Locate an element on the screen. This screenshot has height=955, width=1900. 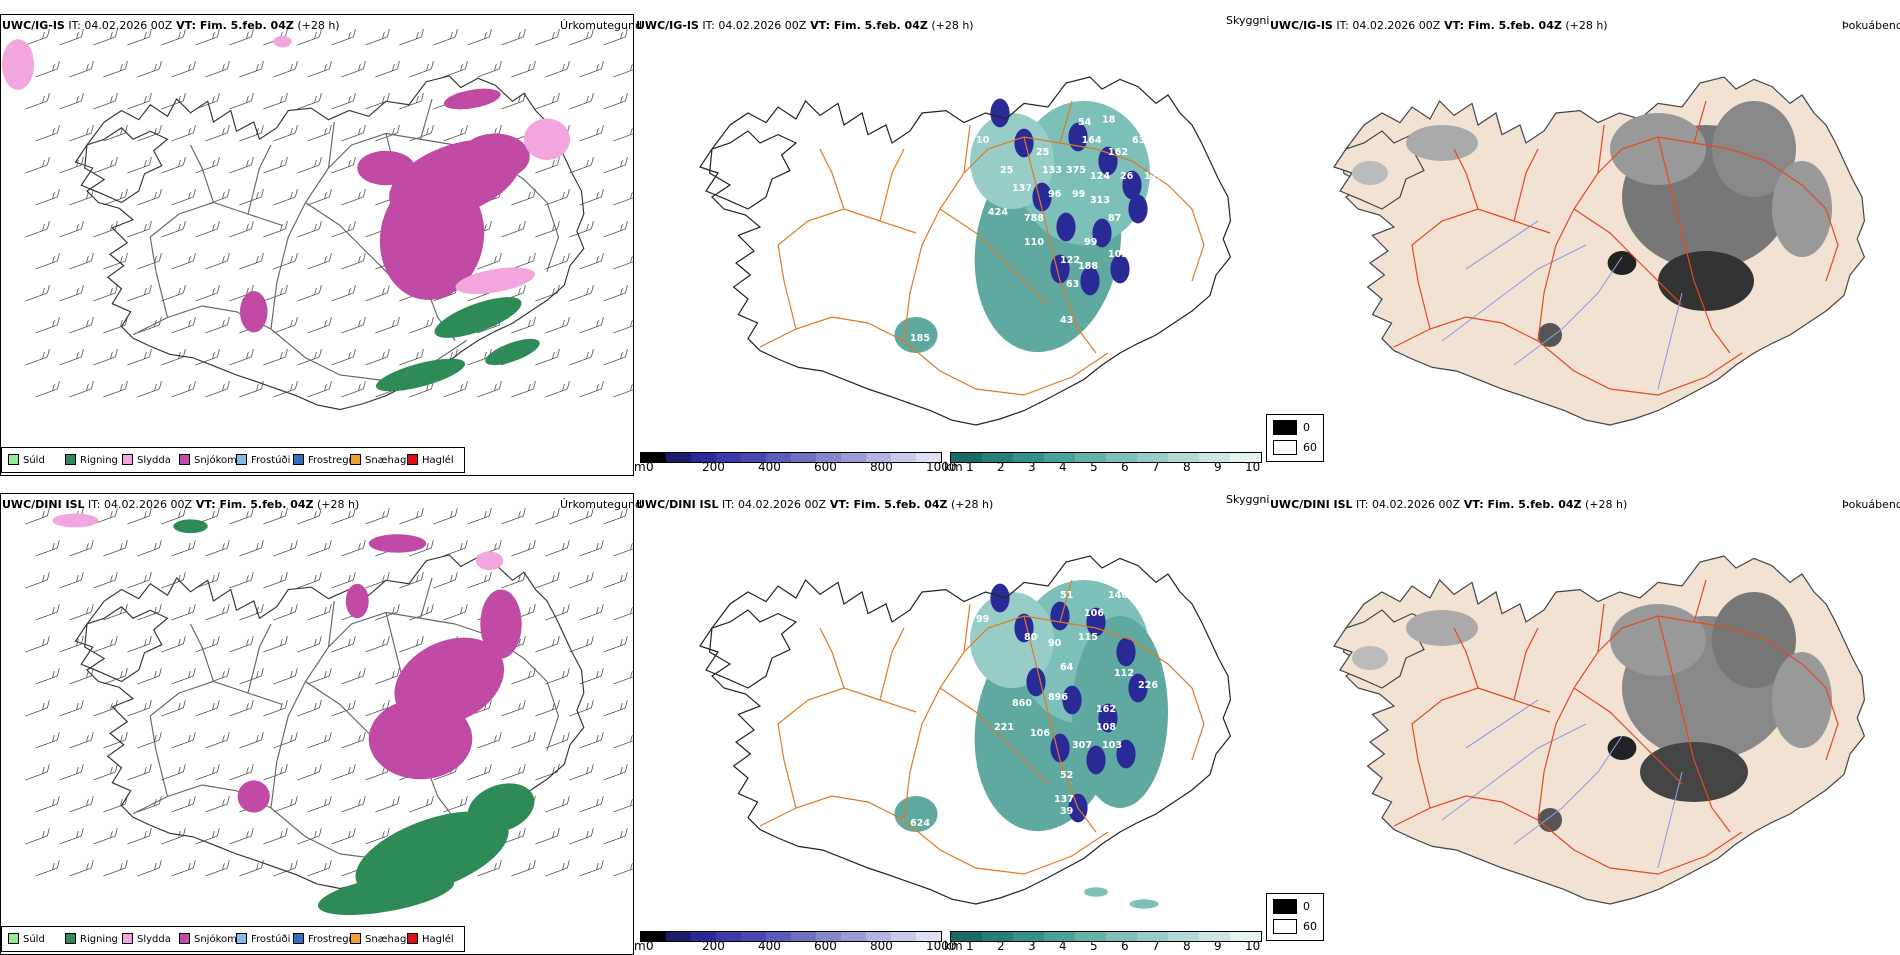
visibility-value: 115 is located at coordinates (1088, 637).